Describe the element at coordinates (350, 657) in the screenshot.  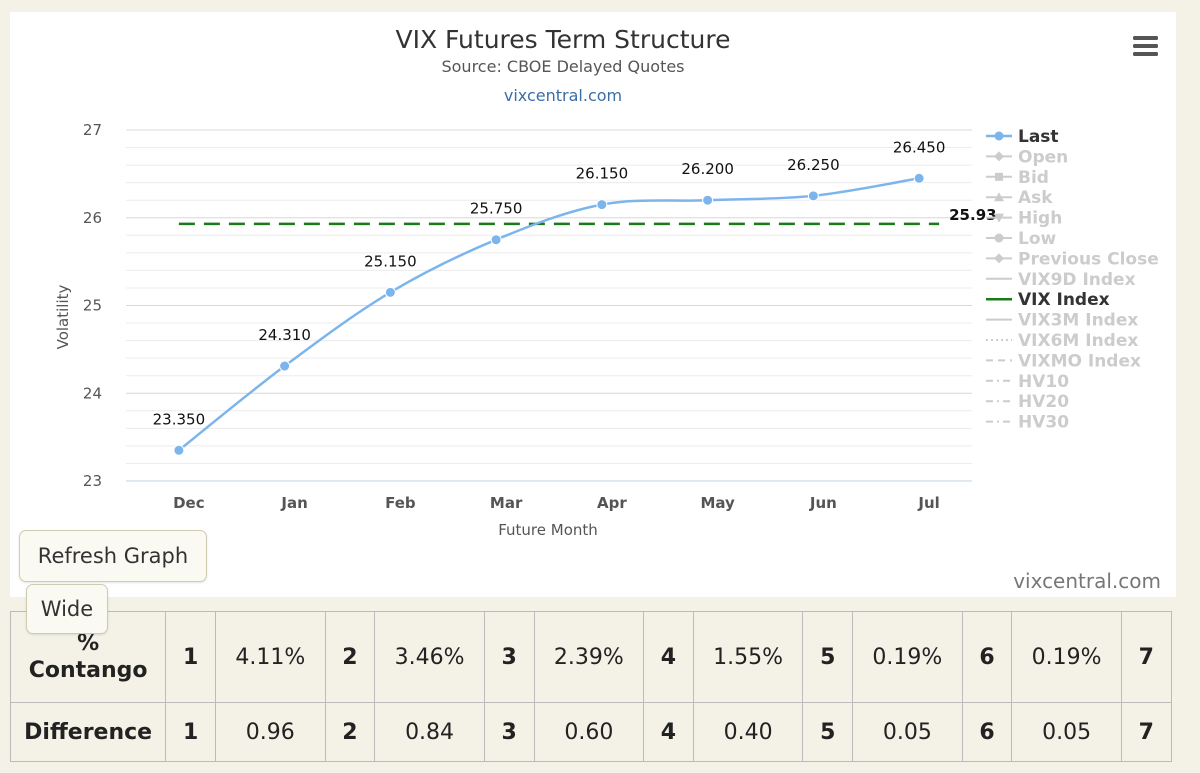
I see `contango-month-number: 2` at that location.